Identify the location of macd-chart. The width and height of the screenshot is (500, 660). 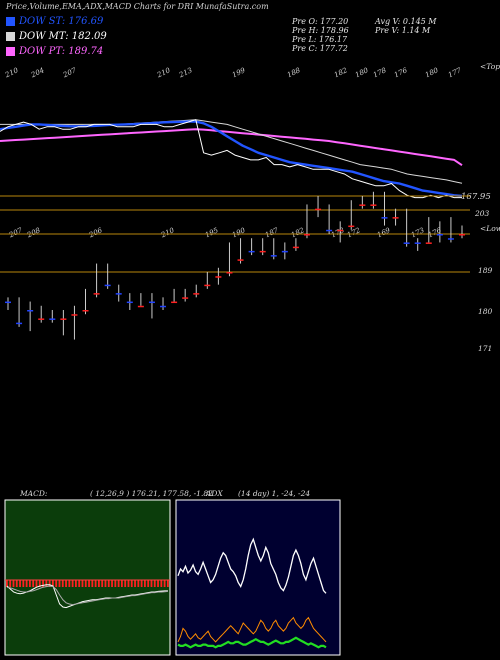
(87, 577).